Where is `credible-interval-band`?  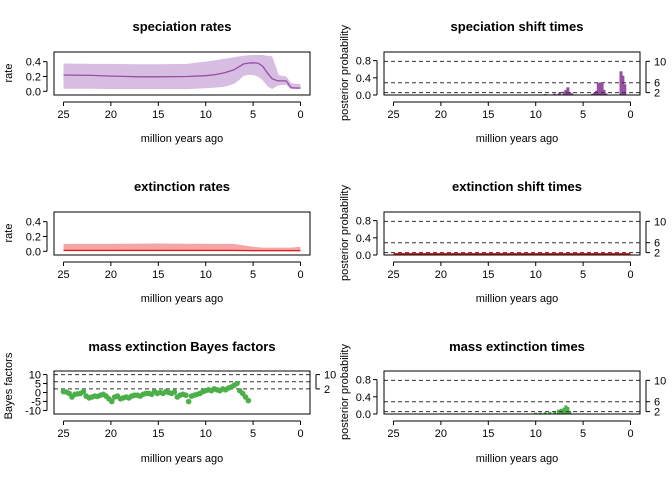
credible-interval-band is located at coordinates (182, 72).